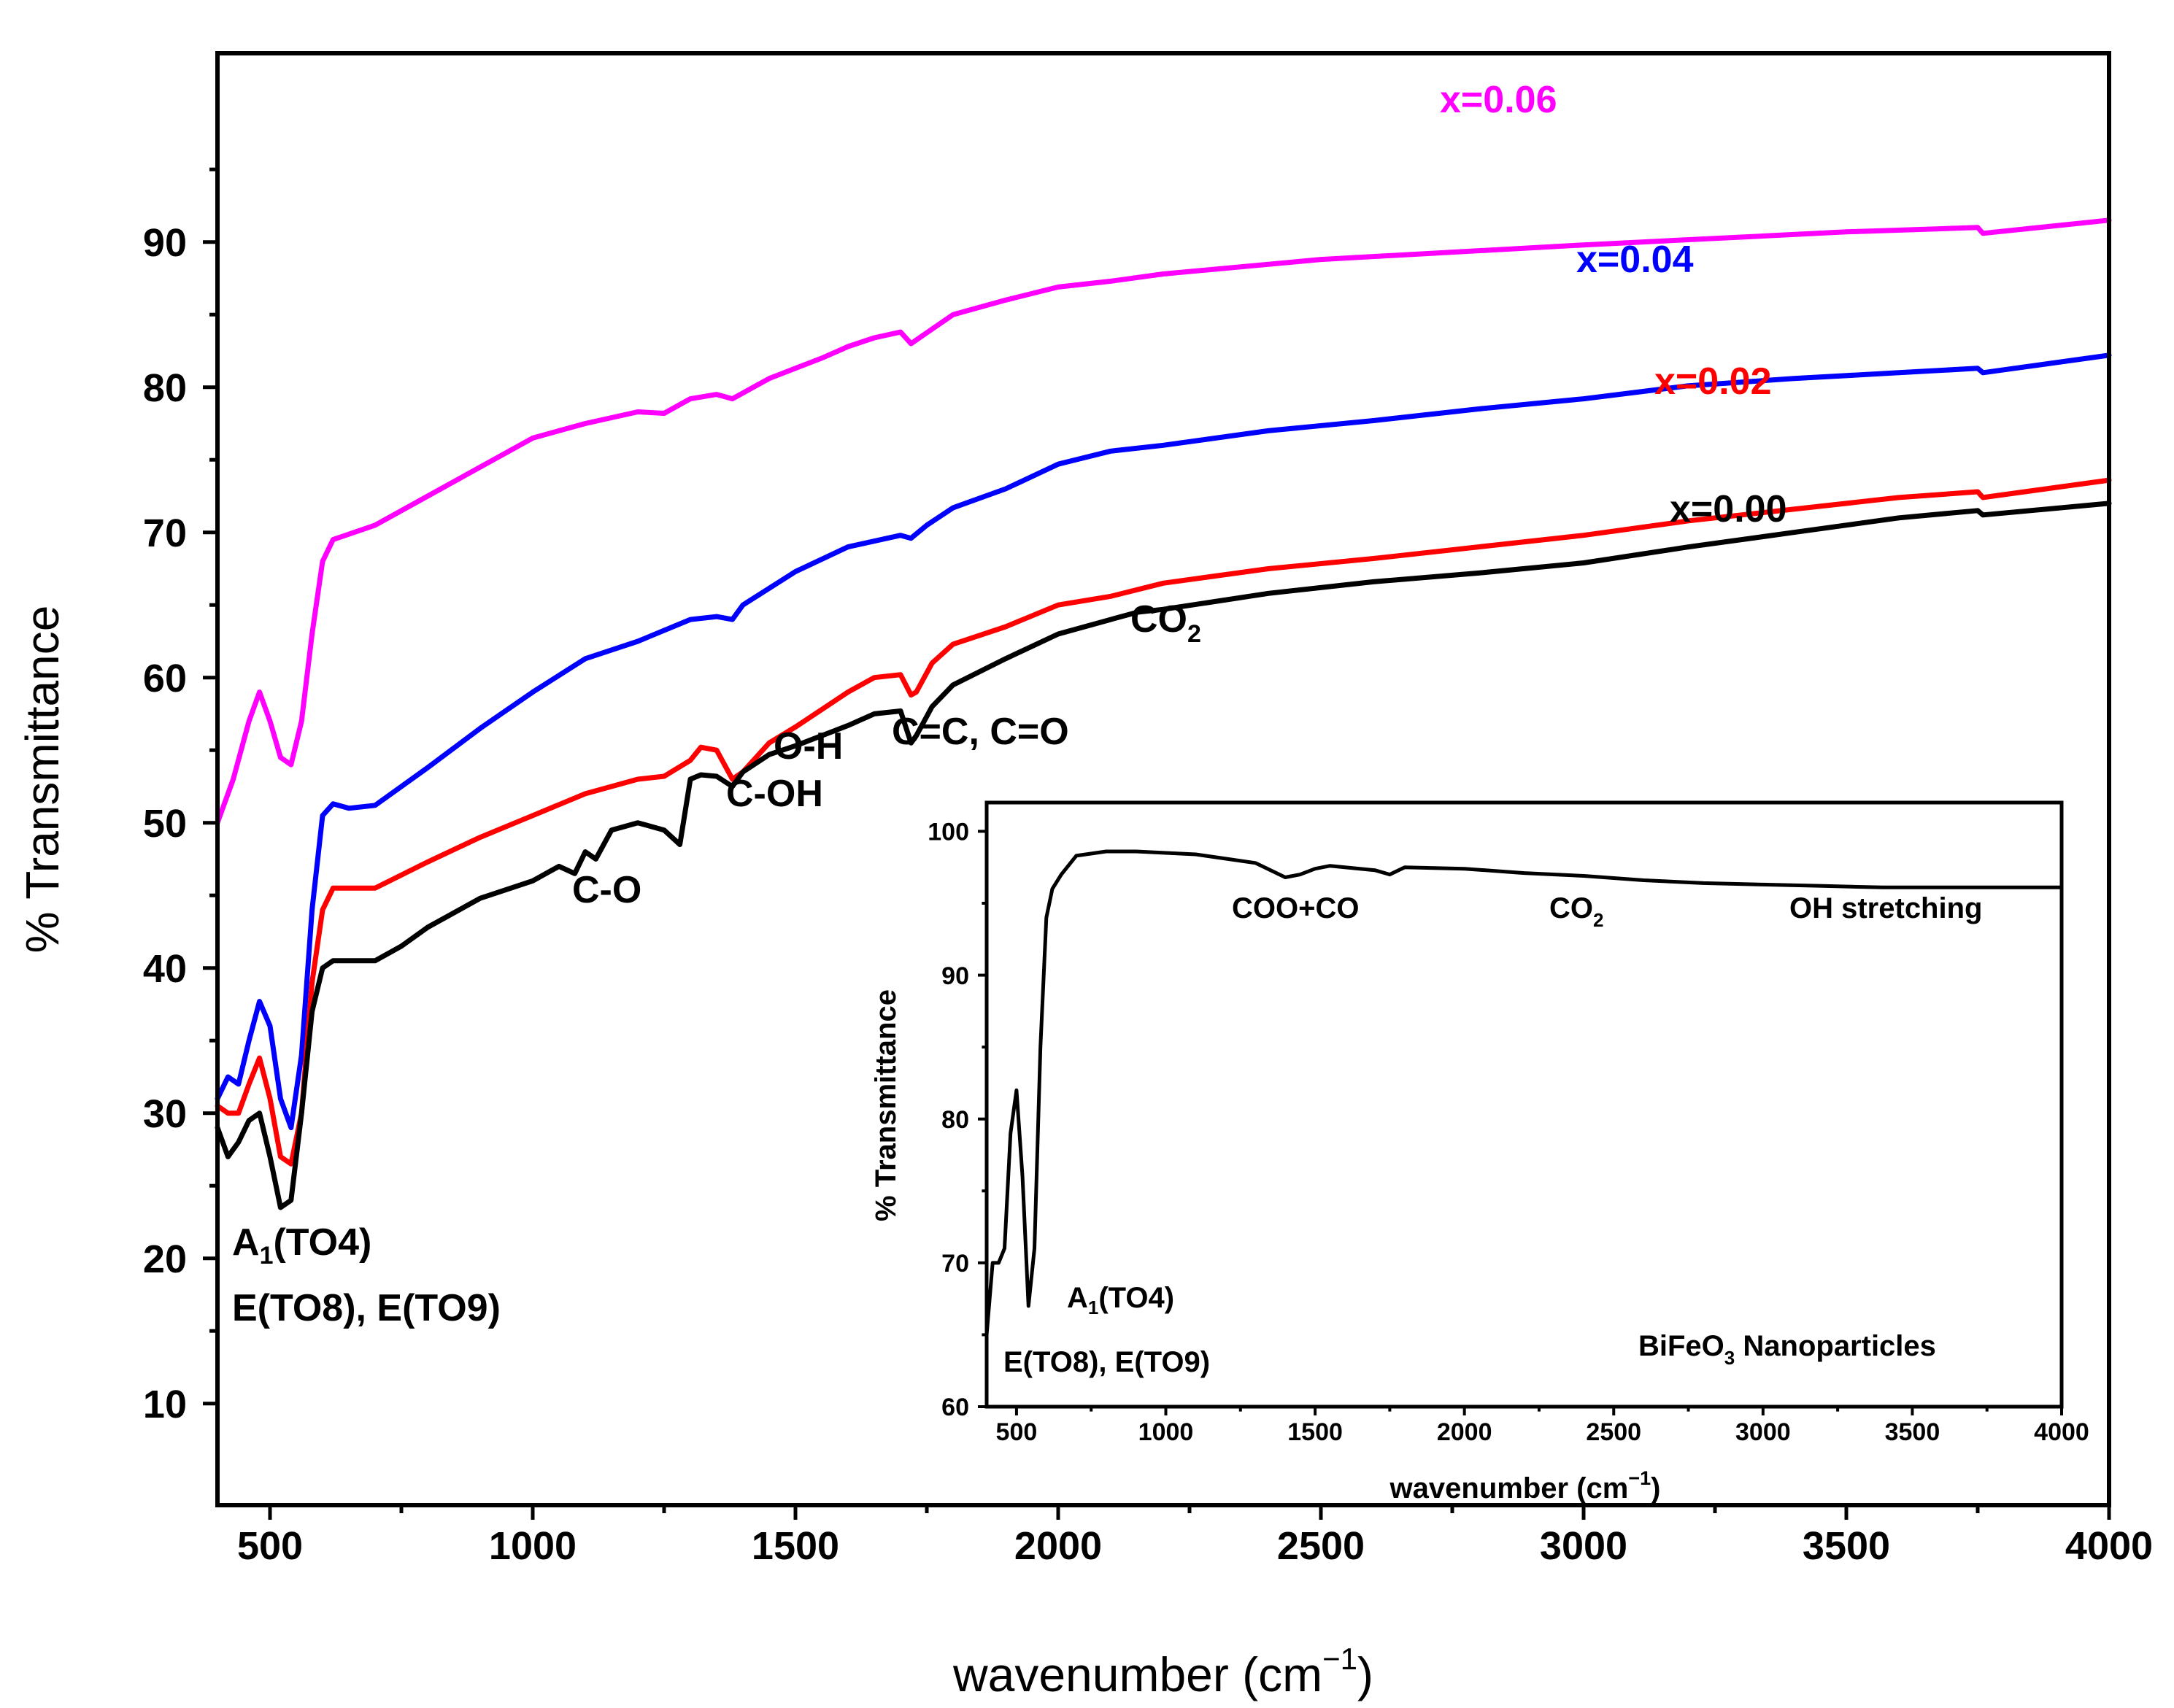 The width and height of the screenshot is (2174, 1708). Describe the element at coordinates (165, 1114) in the screenshot. I see `main-y-tick-label-2: 30` at that location.